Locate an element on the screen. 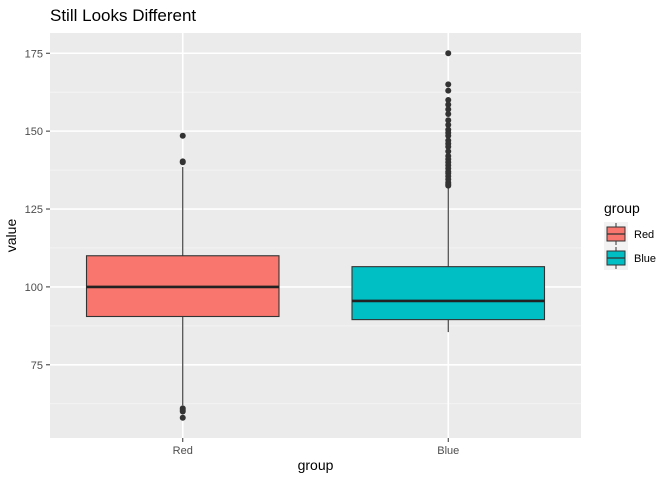 The width and height of the screenshot is (672, 480). legend-label: Red is located at coordinates (644, 235).